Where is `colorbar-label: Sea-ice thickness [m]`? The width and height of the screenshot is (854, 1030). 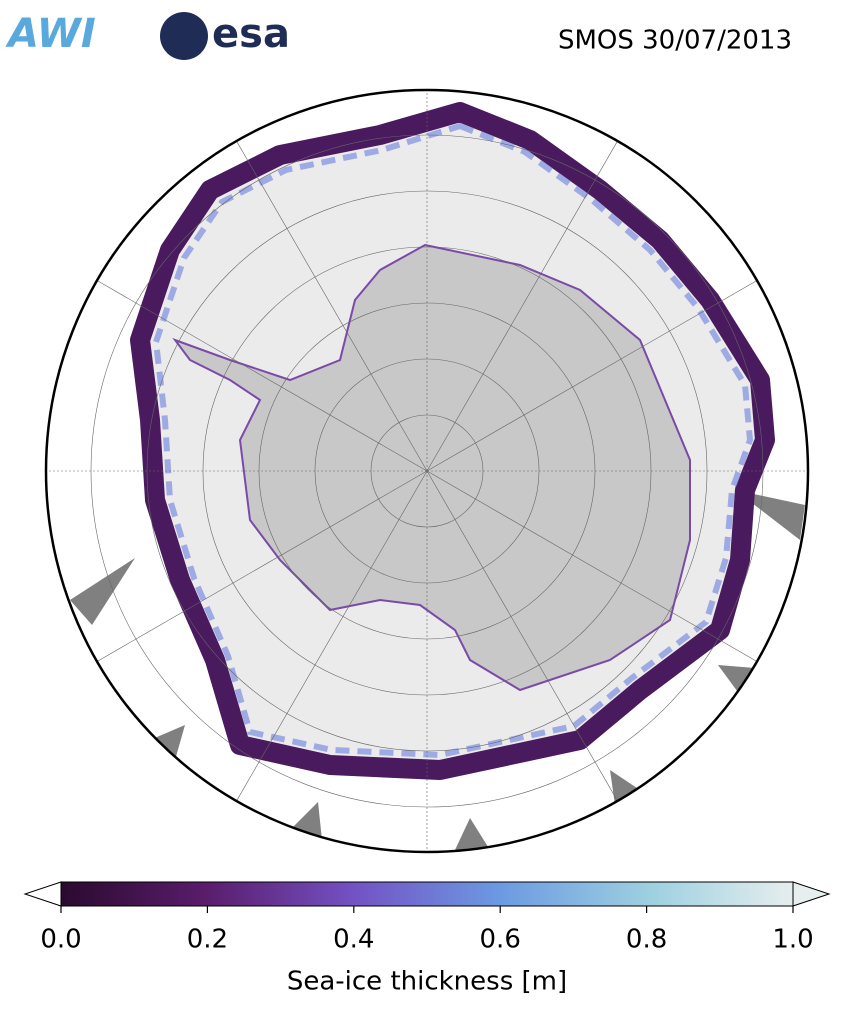 colorbar-label: Sea-ice thickness [m] is located at coordinates (427, 982).